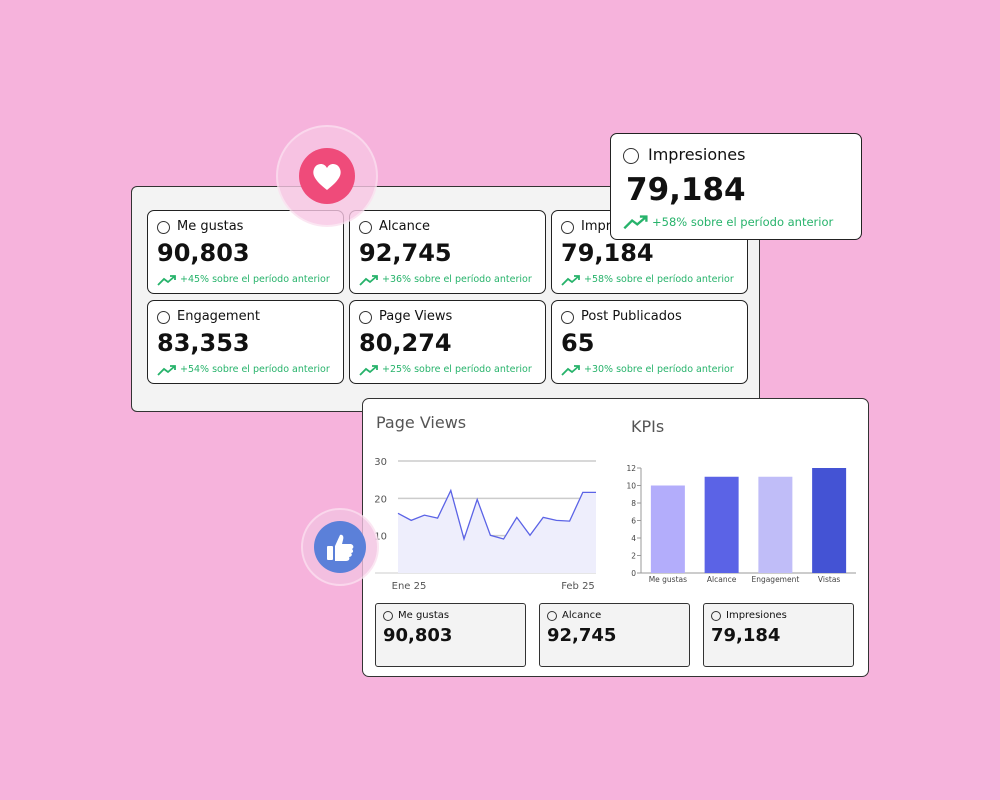  What do you see at coordinates (633, 556) in the screenshot?
I see `y-tick-label: 2` at bounding box center [633, 556].